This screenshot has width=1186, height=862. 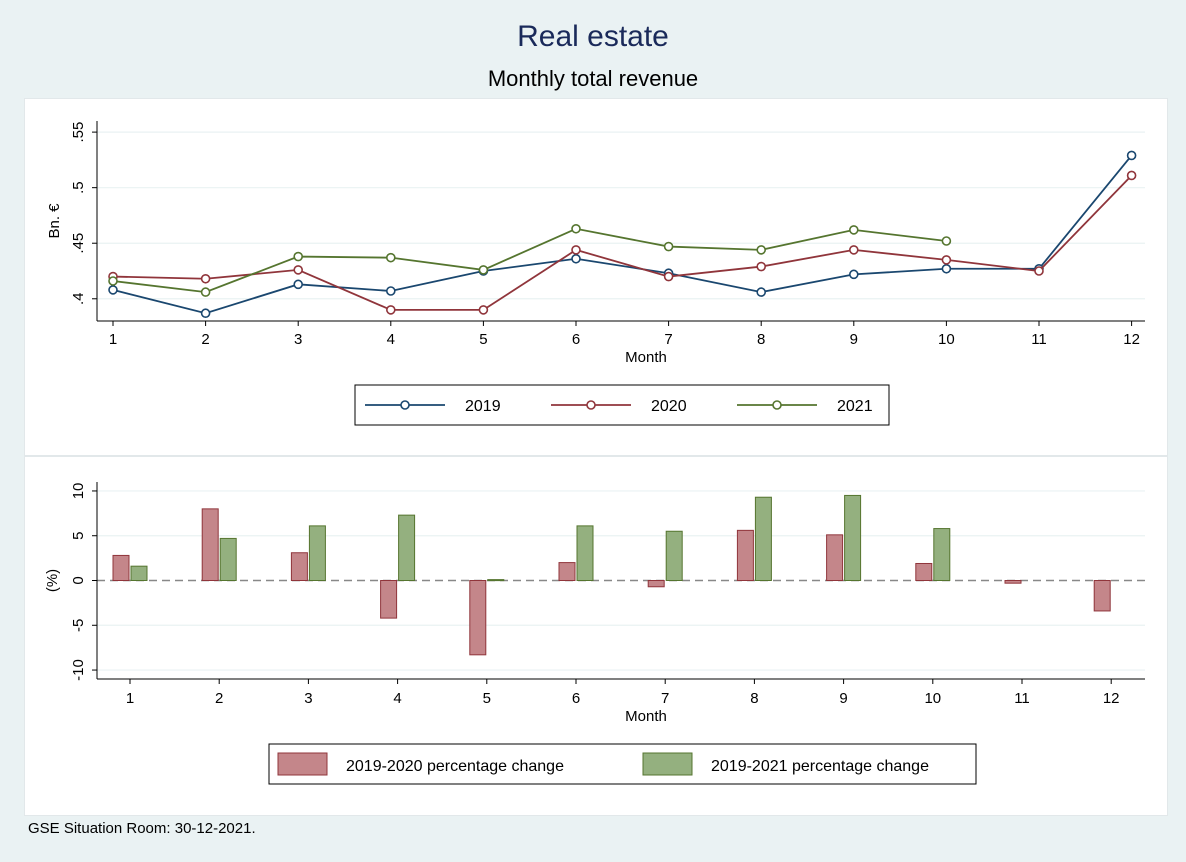 I want to click on bar-x-tick-label: 5, so click(x=487, y=698).